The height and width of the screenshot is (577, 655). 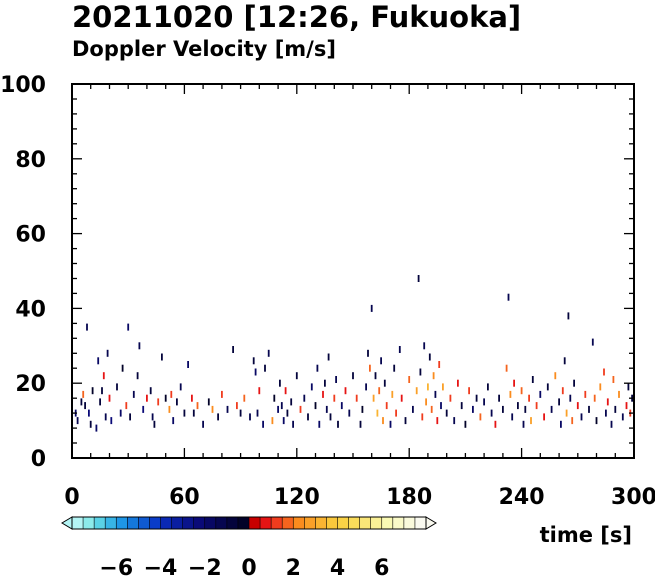 What do you see at coordinates (23, 272) in the screenshot?
I see `y-tick-labels: 0 20 40 60 80 100` at bounding box center [23, 272].